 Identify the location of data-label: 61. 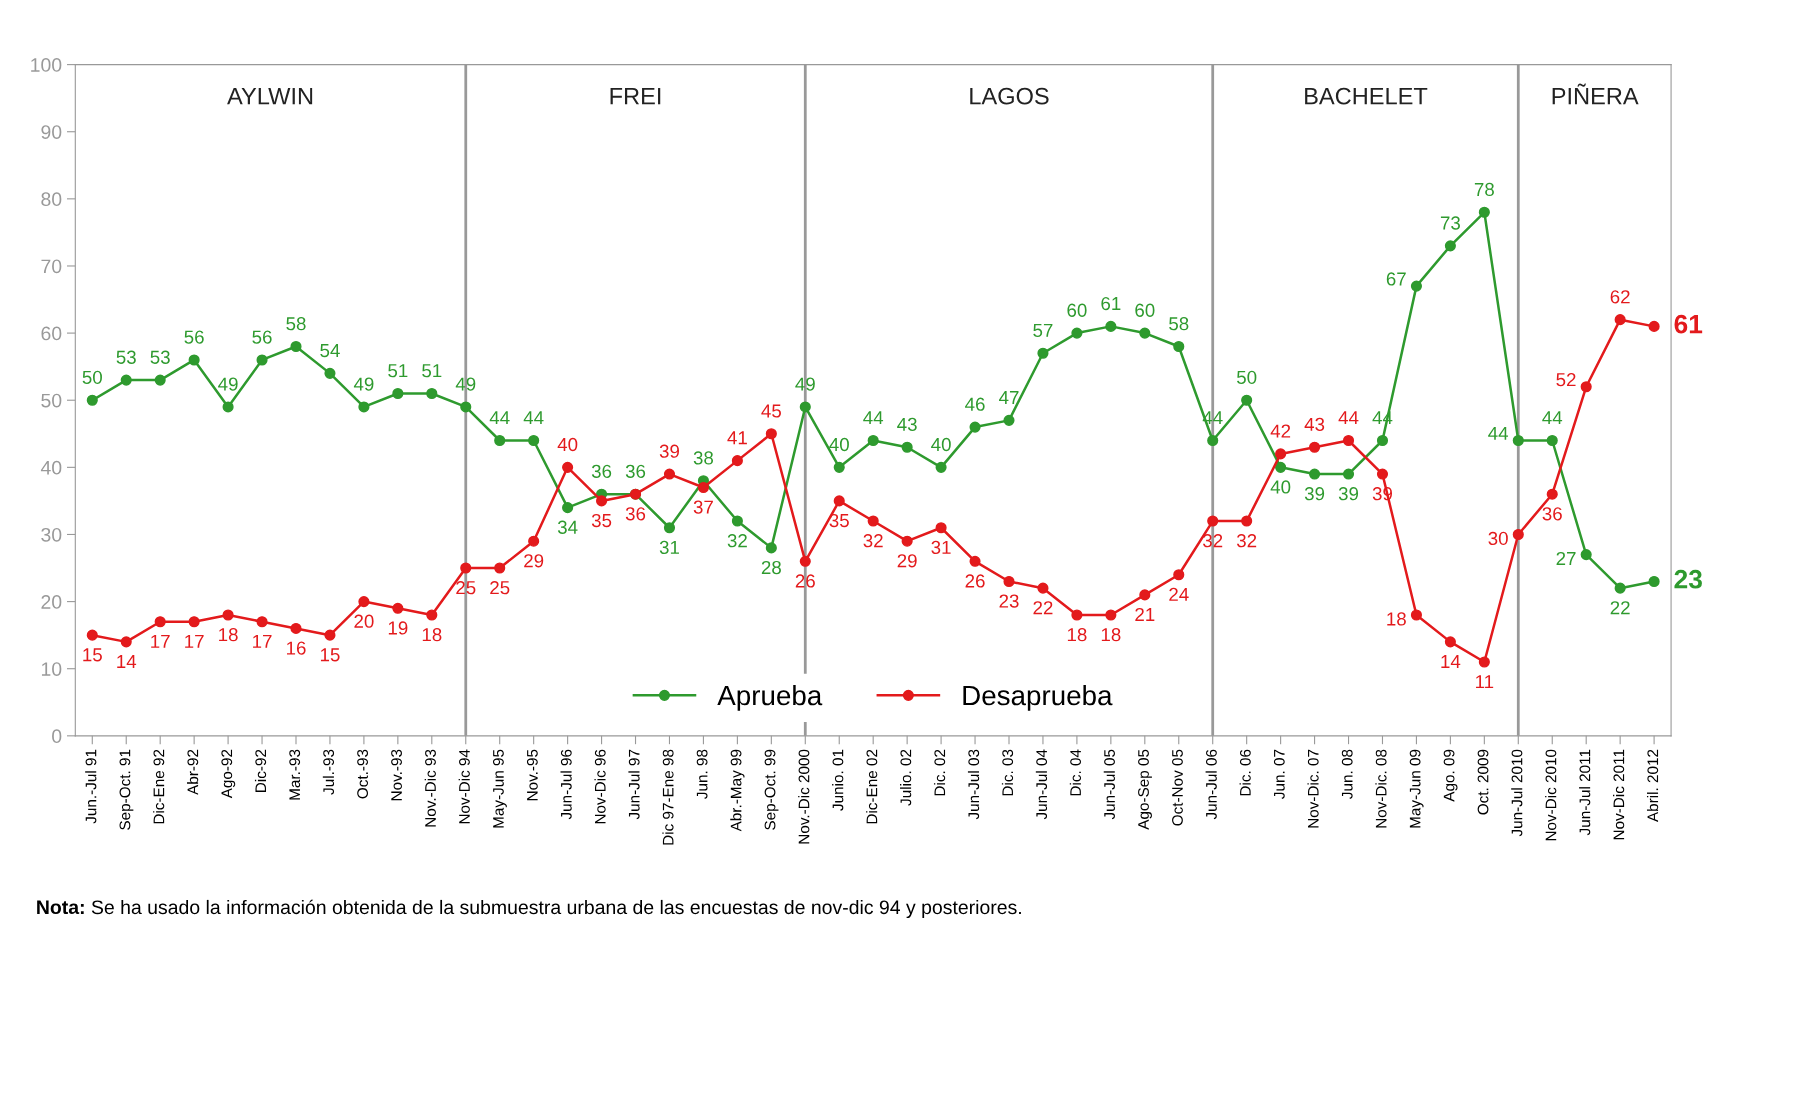
(1688, 324).